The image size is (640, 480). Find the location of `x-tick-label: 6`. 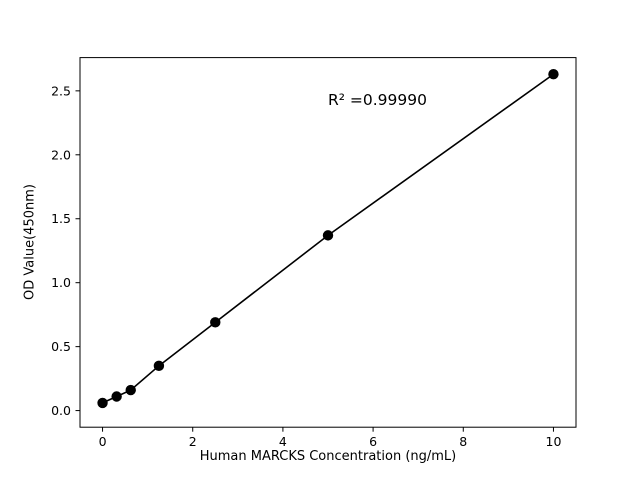

x-tick-label: 6 is located at coordinates (373, 441).